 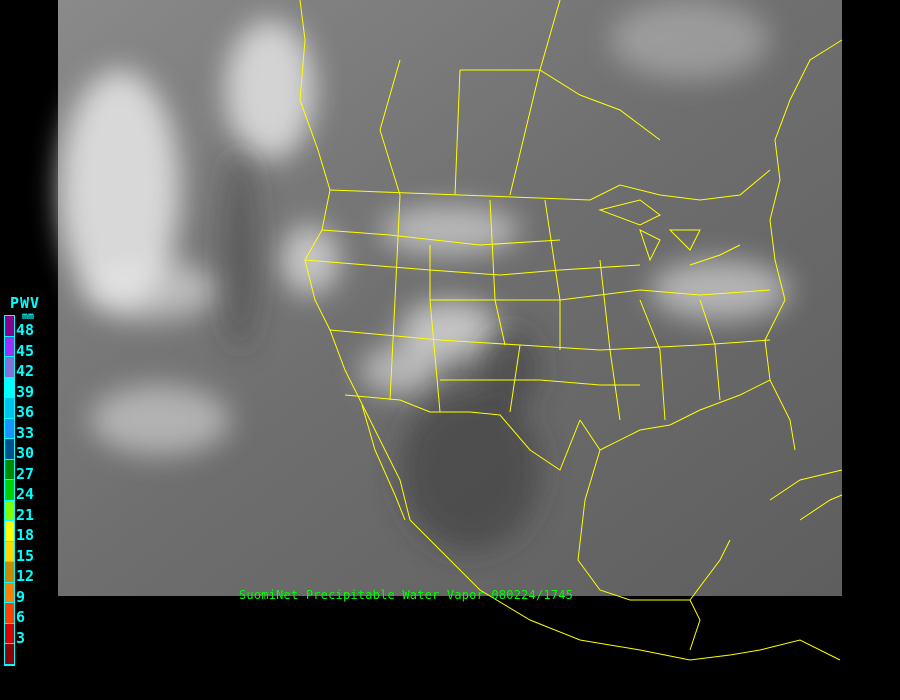 I want to click on legend-unit: mm, so click(x=28, y=316).